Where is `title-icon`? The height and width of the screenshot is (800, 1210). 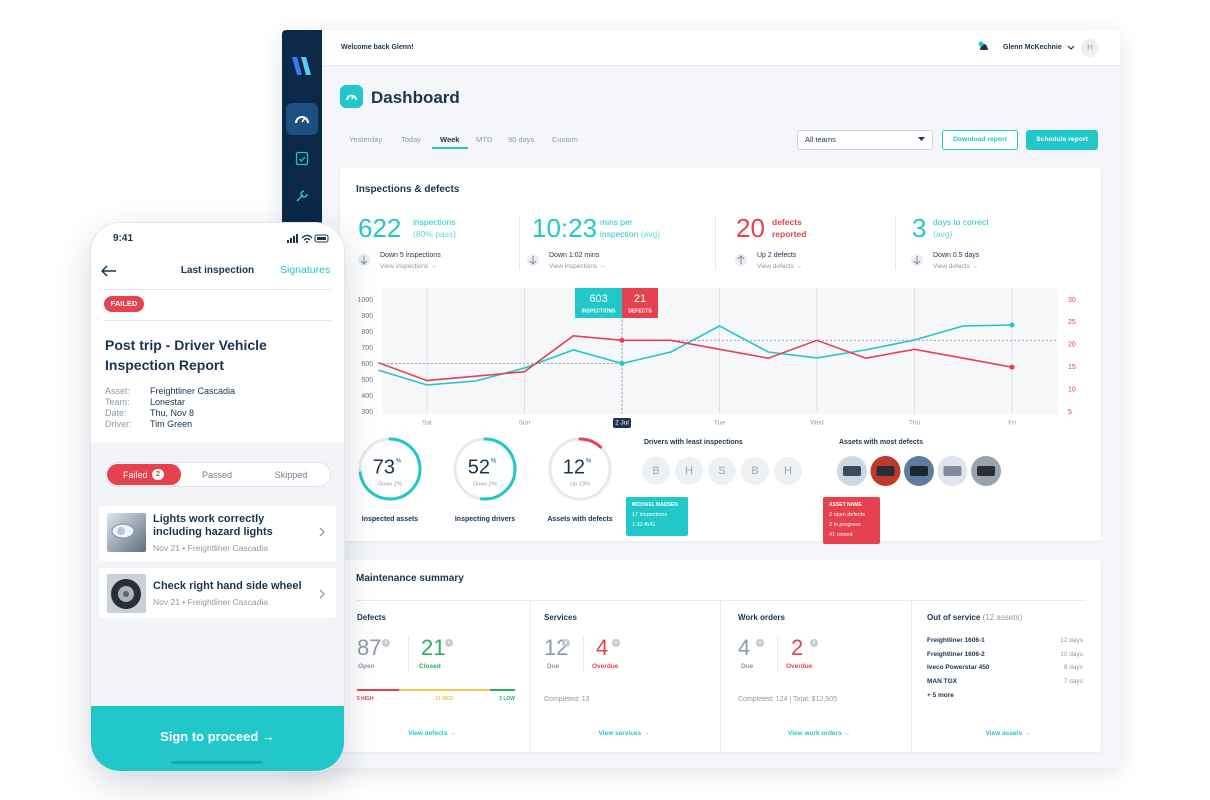 title-icon is located at coordinates (351, 96).